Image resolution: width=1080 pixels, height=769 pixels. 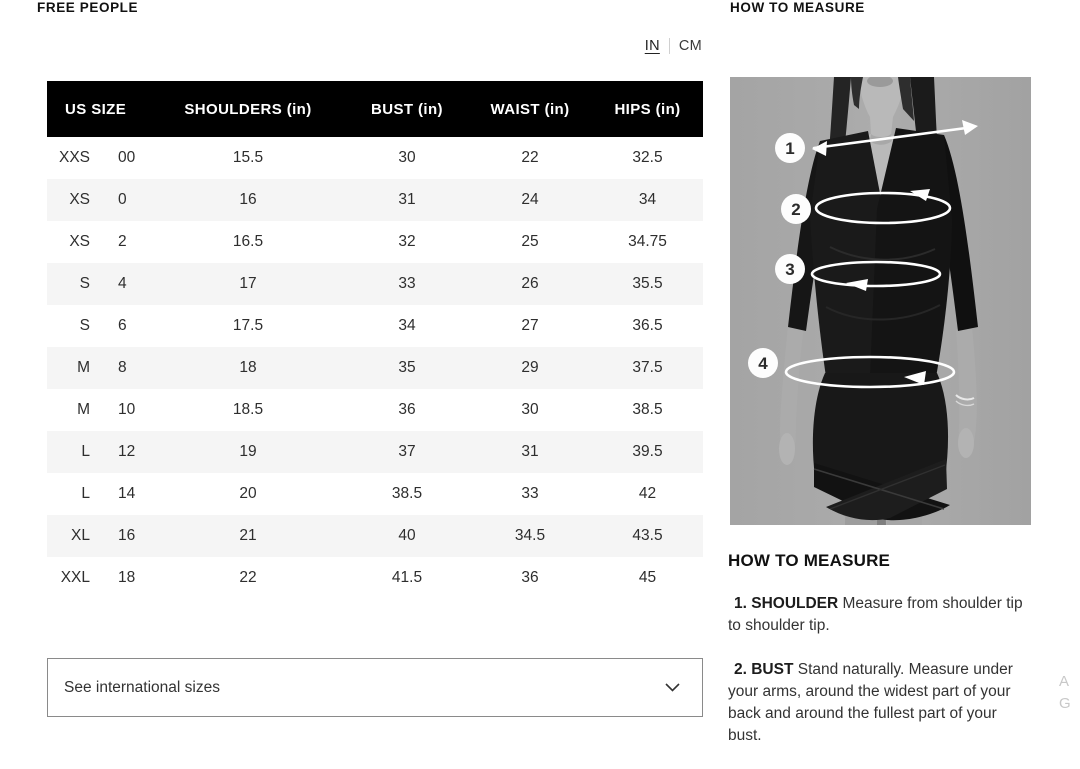 What do you see at coordinates (673, 46) in the screenshot?
I see `unit-toggle: IN CM` at bounding box center [673, 46].